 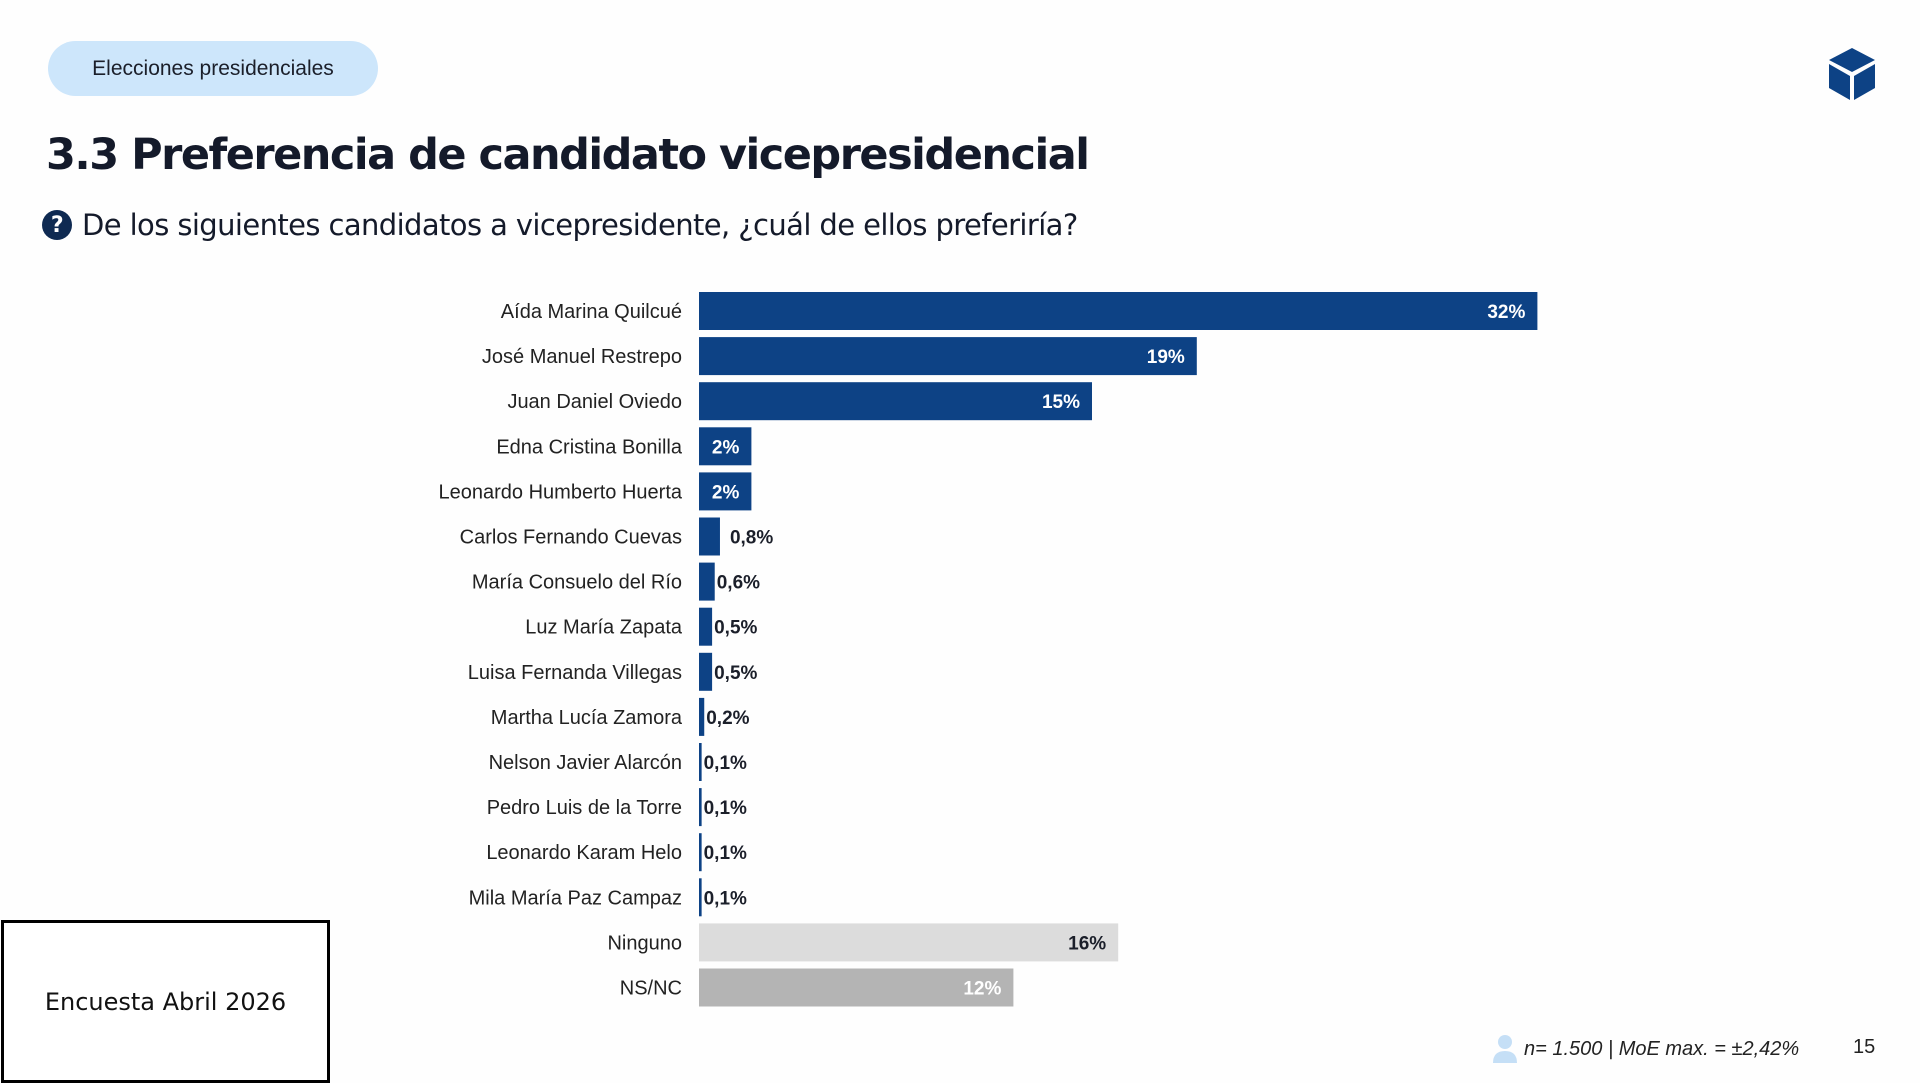 What do you see at coordinates (587, 718) in the screenshot?
I see `category-label: Martha Lucía Zamora` at bounding box center [587, 718].